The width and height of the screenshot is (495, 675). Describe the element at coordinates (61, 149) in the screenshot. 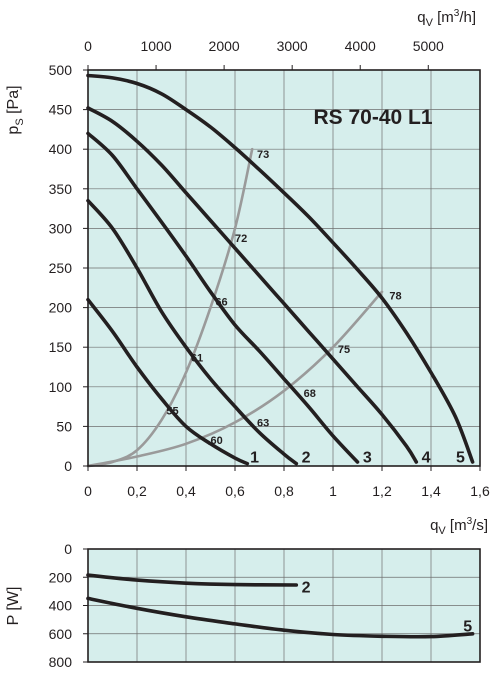

I see `y-tick-label: 400` at that location.